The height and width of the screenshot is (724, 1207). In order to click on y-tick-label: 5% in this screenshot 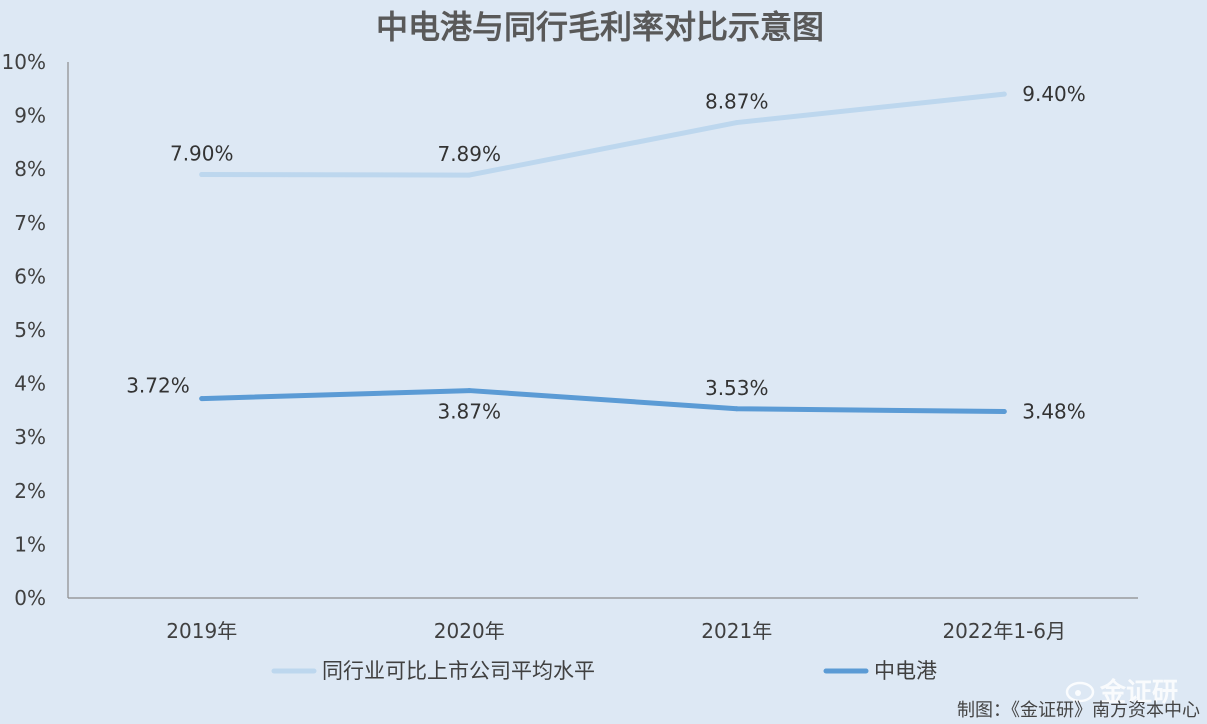, I will do `click(30, 330)`.